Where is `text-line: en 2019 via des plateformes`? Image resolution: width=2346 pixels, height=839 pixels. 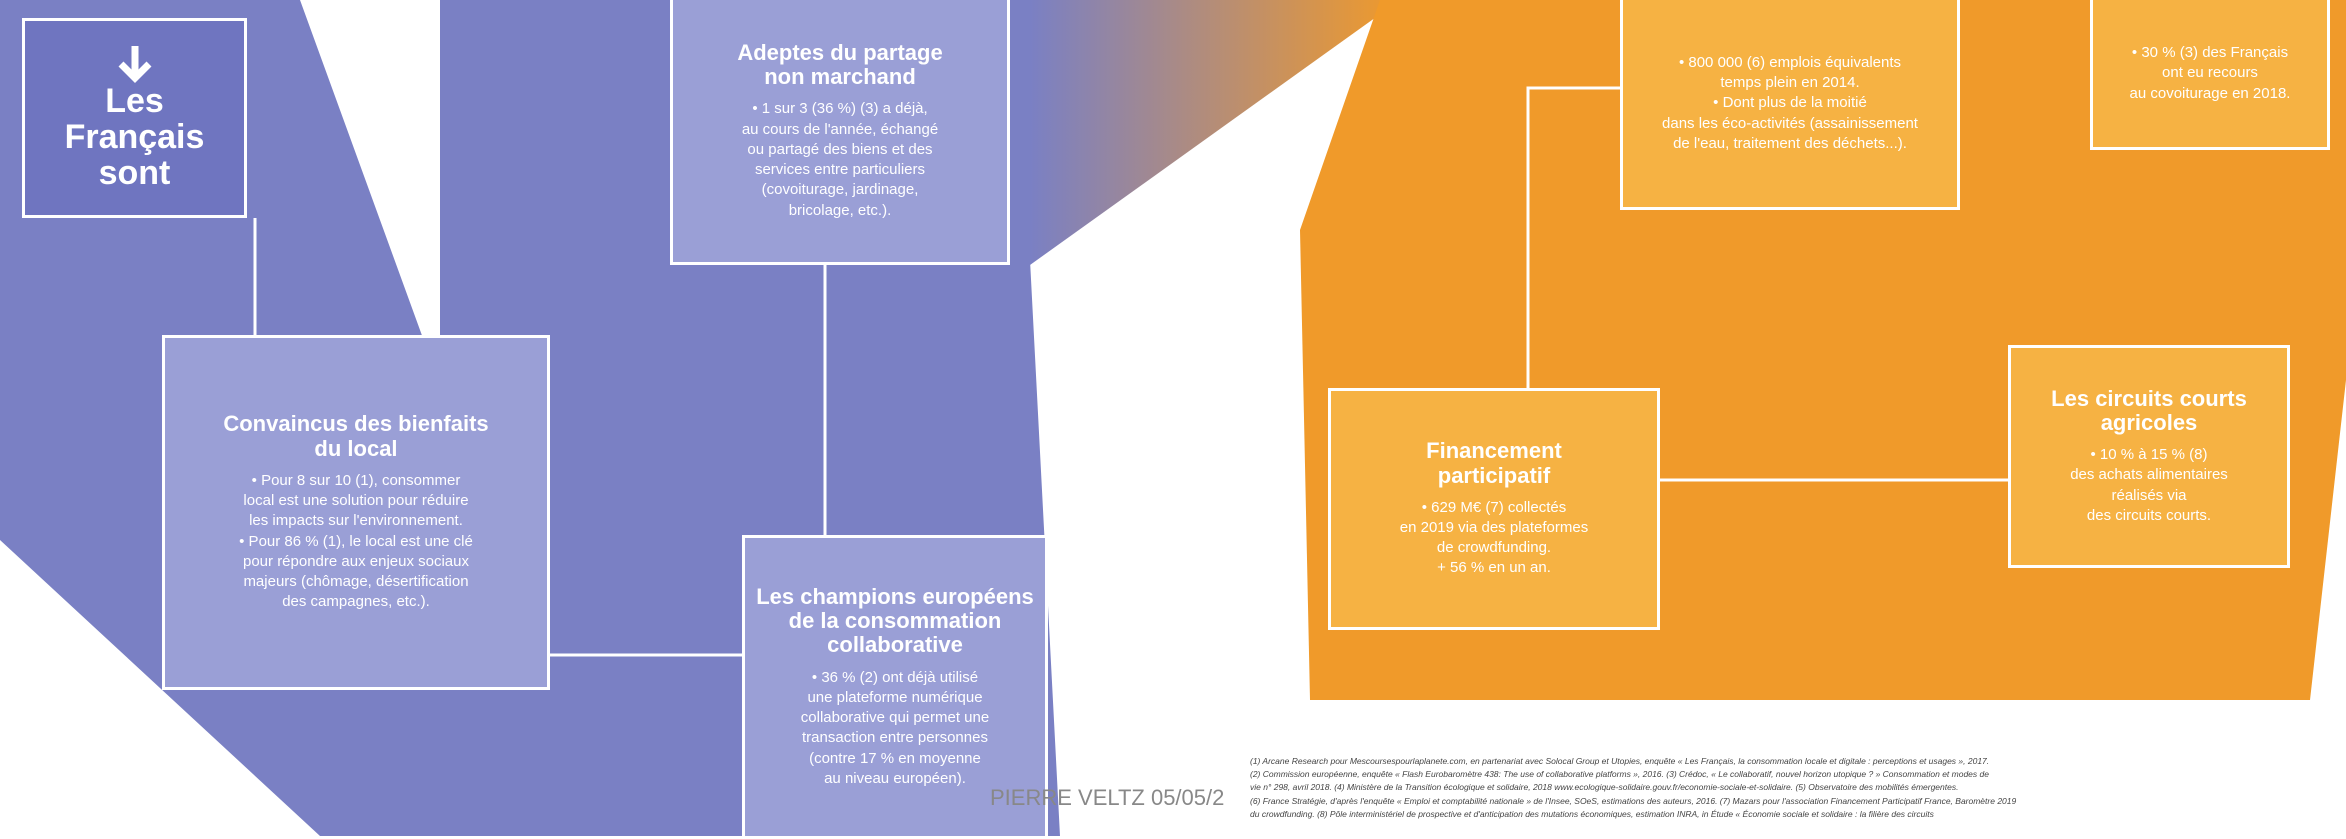 text-line: en 2019 via des plateformes is located at coordinates (1494, 527).